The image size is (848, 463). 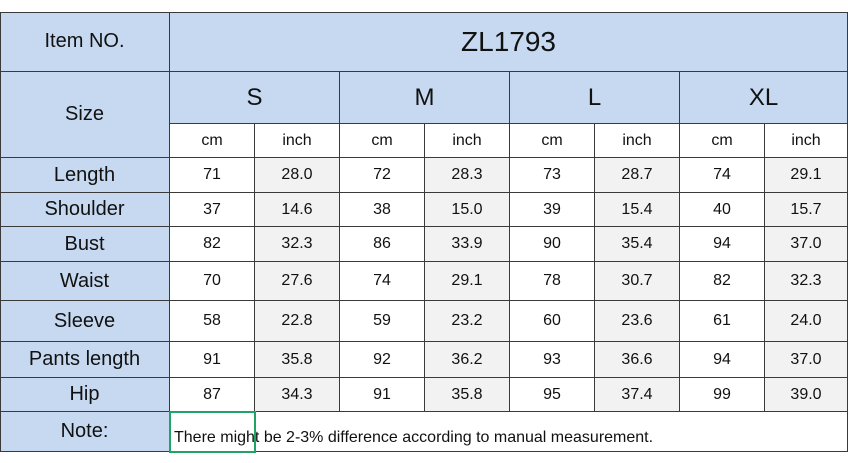 What do you see at coordinates (467, 360) in the screenshot?
I see `value-cell: 36.2` at bounding box center [467, 360].